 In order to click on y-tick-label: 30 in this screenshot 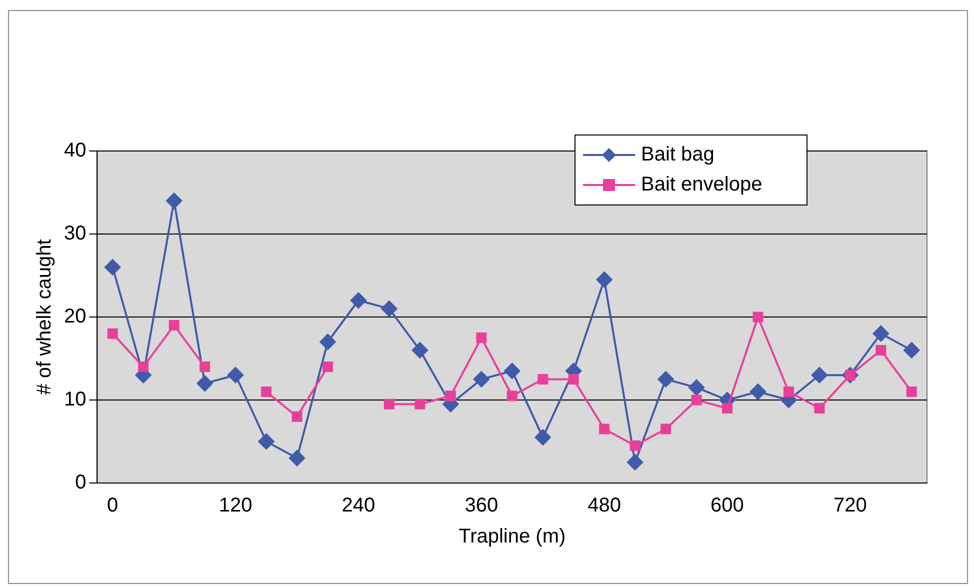, I will do `click(75, 233)`.